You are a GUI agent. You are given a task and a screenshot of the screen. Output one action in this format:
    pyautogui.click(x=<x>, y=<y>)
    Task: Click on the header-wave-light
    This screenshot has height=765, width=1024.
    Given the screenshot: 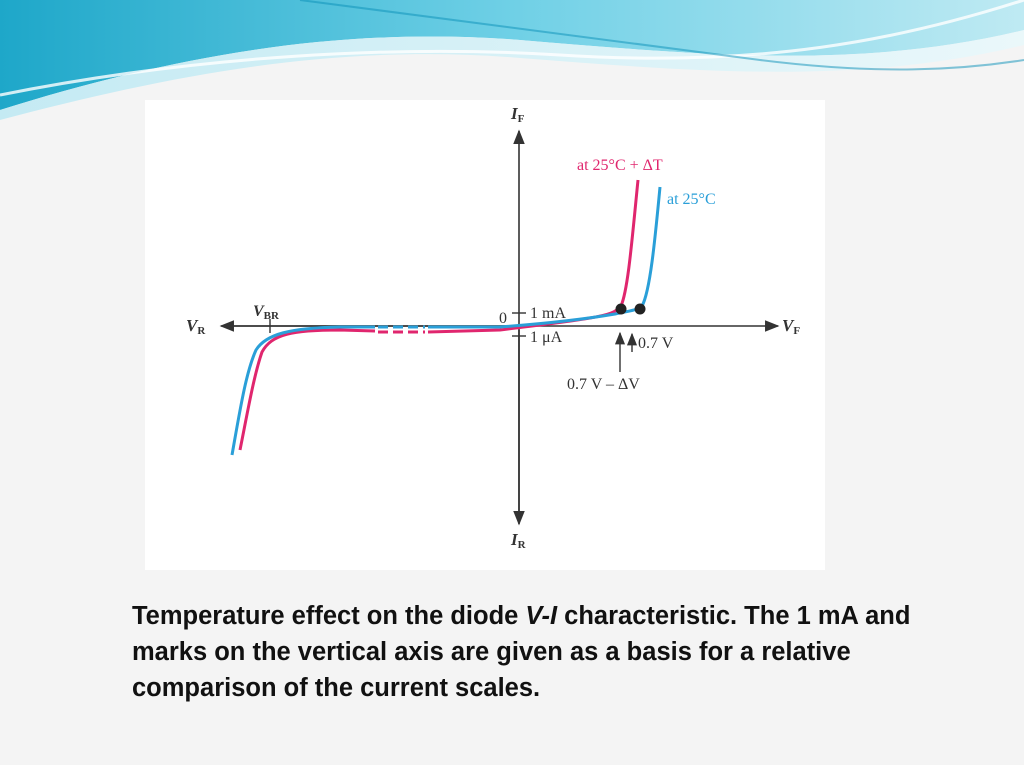 What is the action you would take?
    pyautogui.click(x=512, y=75)
    